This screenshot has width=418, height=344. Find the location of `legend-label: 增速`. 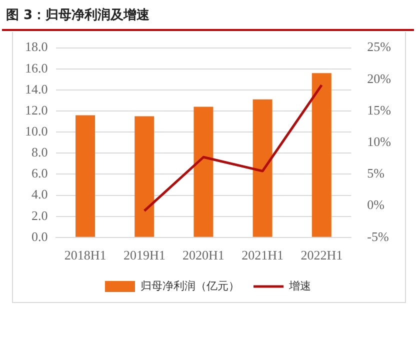

legend-label: 增速 is located at coordinates (299, 285).